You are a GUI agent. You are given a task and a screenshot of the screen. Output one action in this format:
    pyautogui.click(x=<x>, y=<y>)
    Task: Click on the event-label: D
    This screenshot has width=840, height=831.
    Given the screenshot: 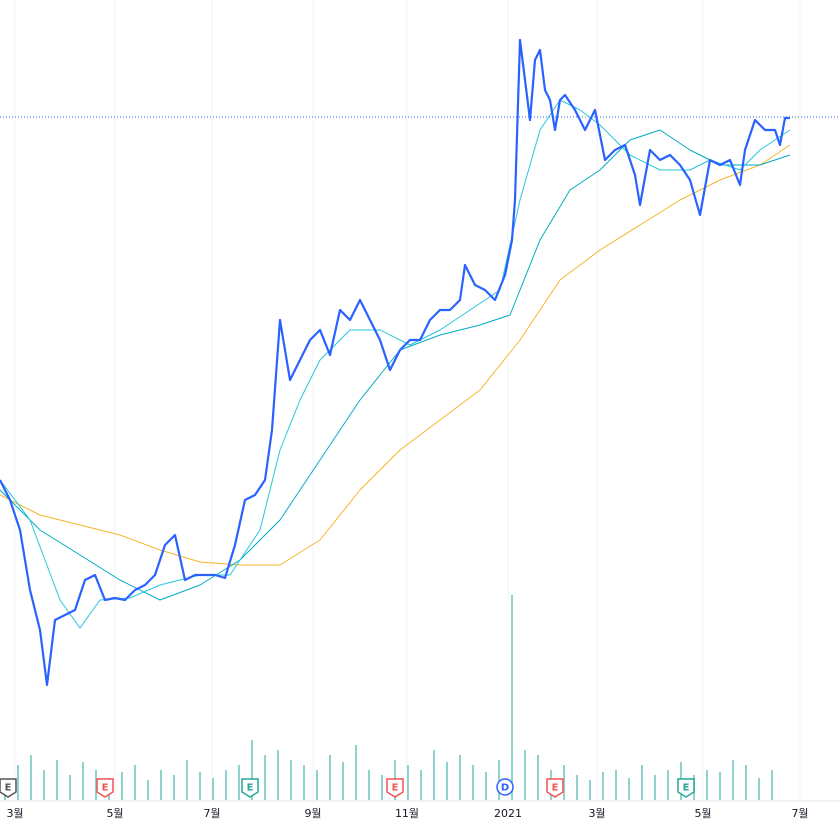 What is the action you would take?
    pyautogui.click(x=505, y=788)
    